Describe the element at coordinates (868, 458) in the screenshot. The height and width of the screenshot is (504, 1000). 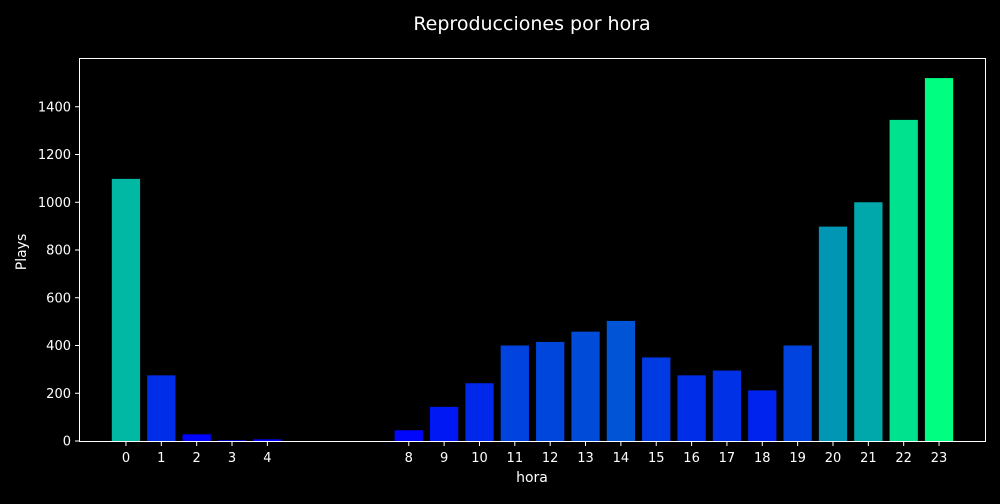
I see `x-tick-label: 21` at that location.